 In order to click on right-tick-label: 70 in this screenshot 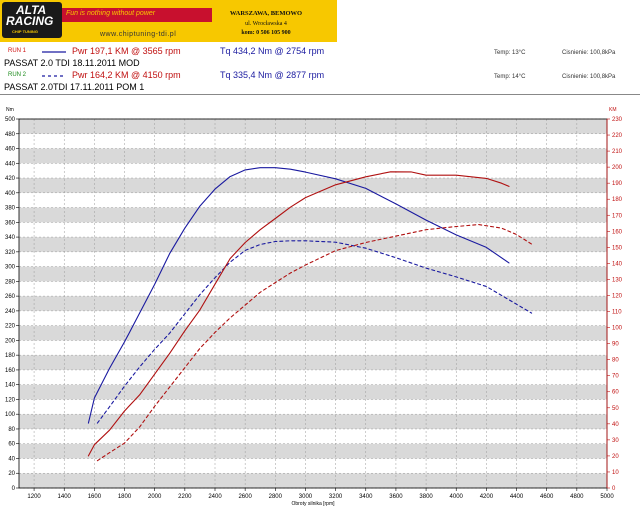, I will do `click(615, 377)`.